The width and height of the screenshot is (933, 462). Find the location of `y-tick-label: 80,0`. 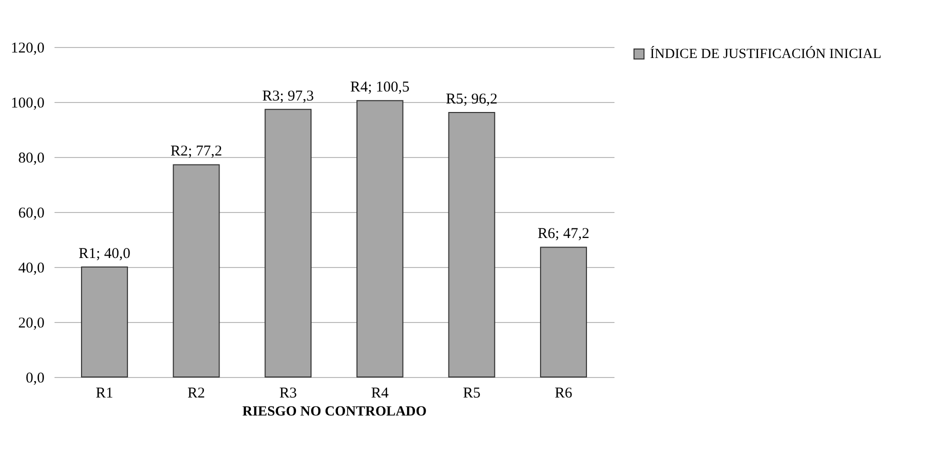

y-tick-label: 80,0 is located at coordinates (31, 158).